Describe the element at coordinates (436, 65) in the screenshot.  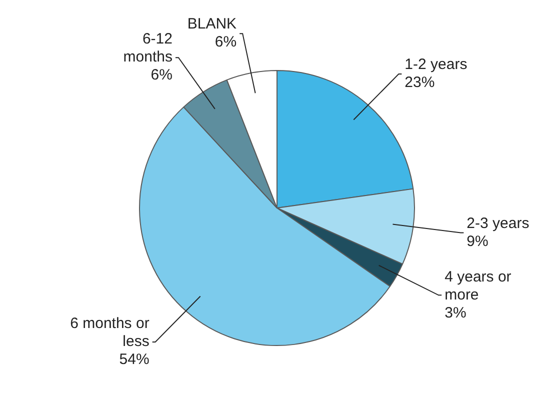
I see `slice-label: 1-2 years` at that location.